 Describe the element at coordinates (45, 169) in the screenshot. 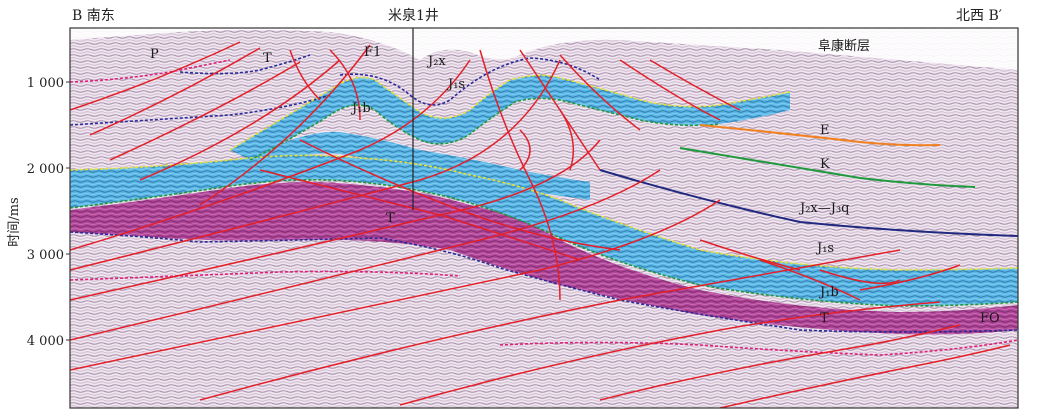

I see `y-tick-label: 2 000` at that location.